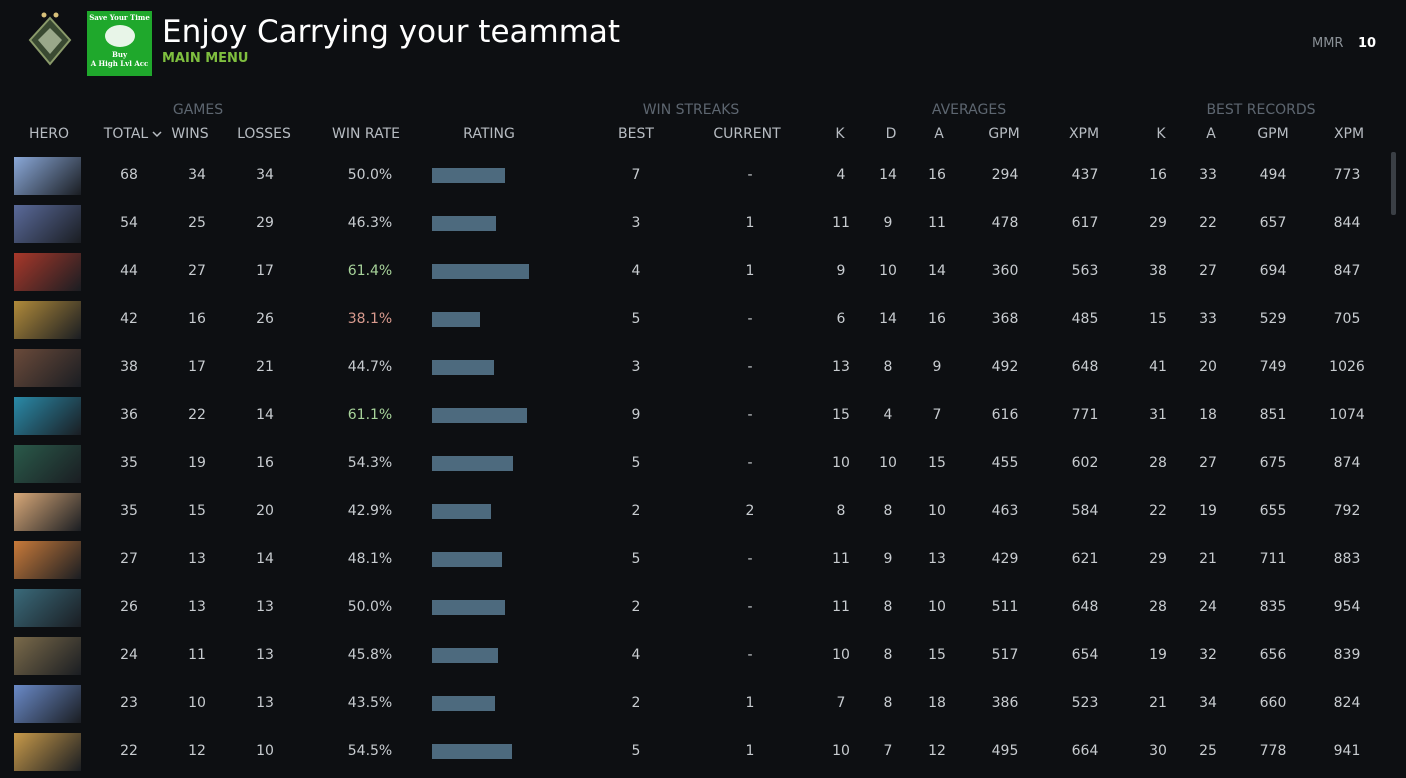 The height and width of the screenshot is (778, 1406). I want to click on best-cell: 2, so click(636, 511).